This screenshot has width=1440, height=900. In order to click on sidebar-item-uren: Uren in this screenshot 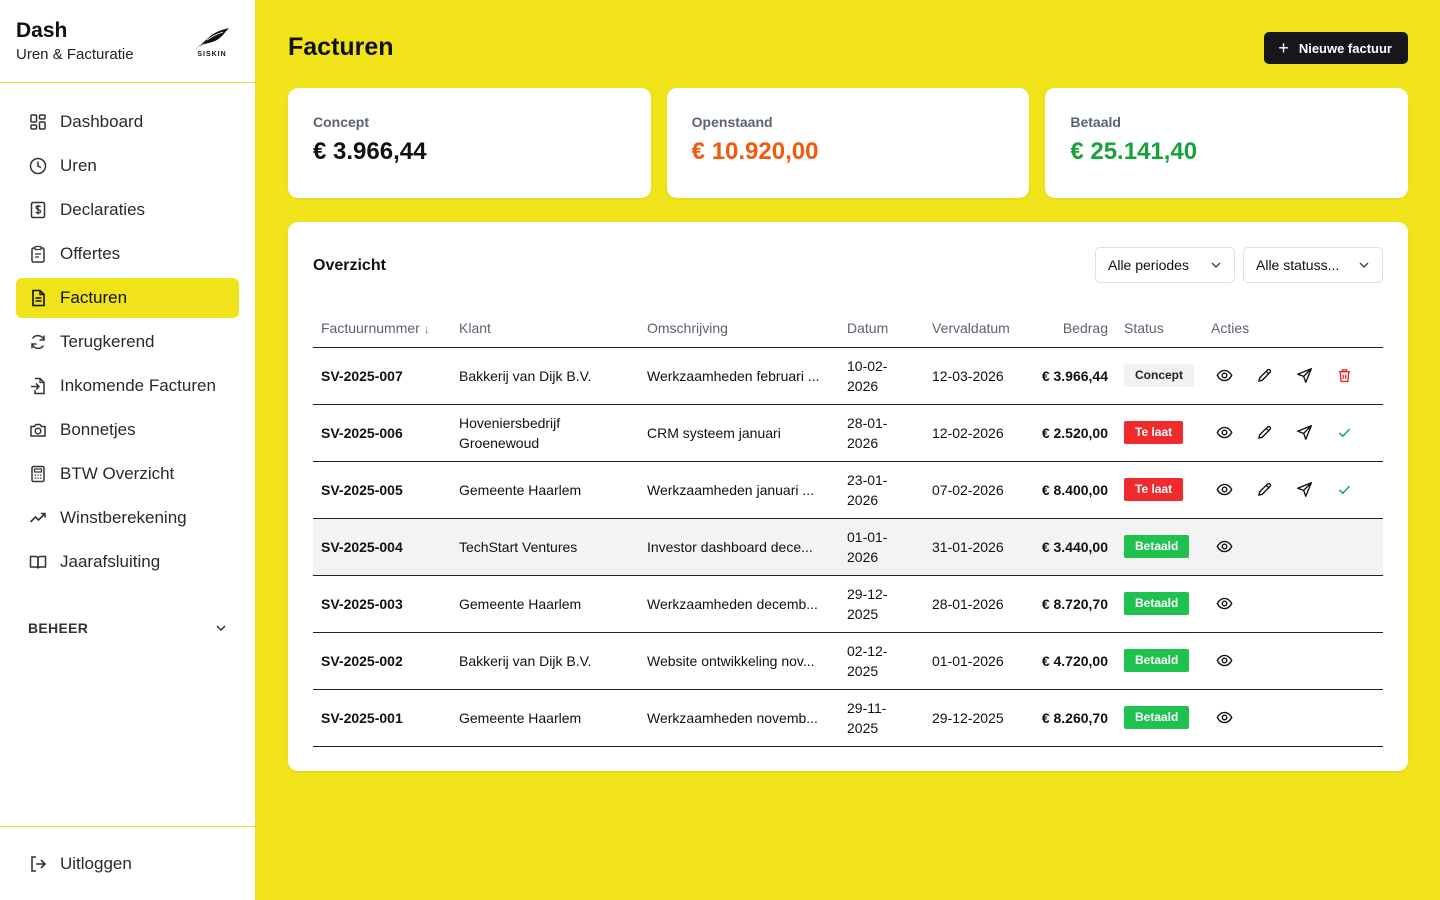, I will do `click(127, 166)`.